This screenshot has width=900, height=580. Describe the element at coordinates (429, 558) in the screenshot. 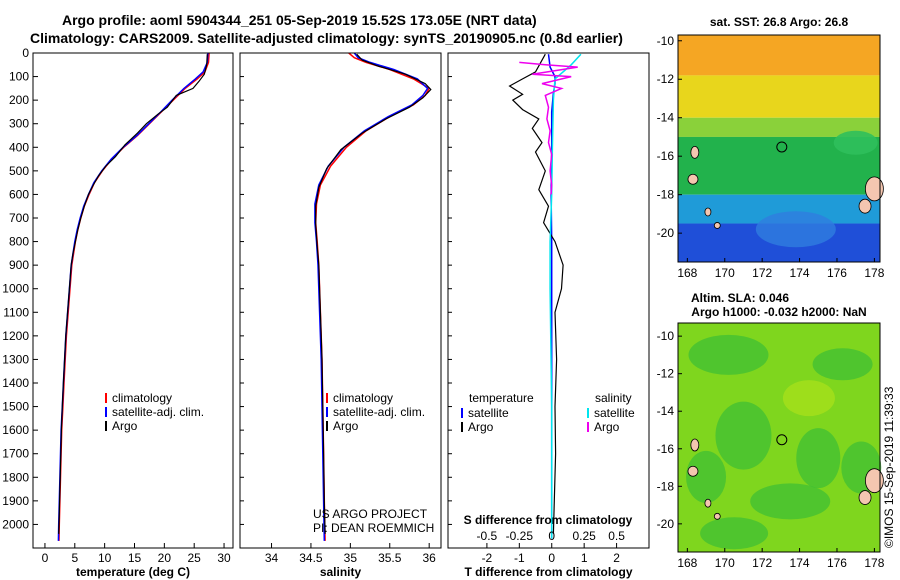

I see `panel-sal-xtick-label: 36` at that location.